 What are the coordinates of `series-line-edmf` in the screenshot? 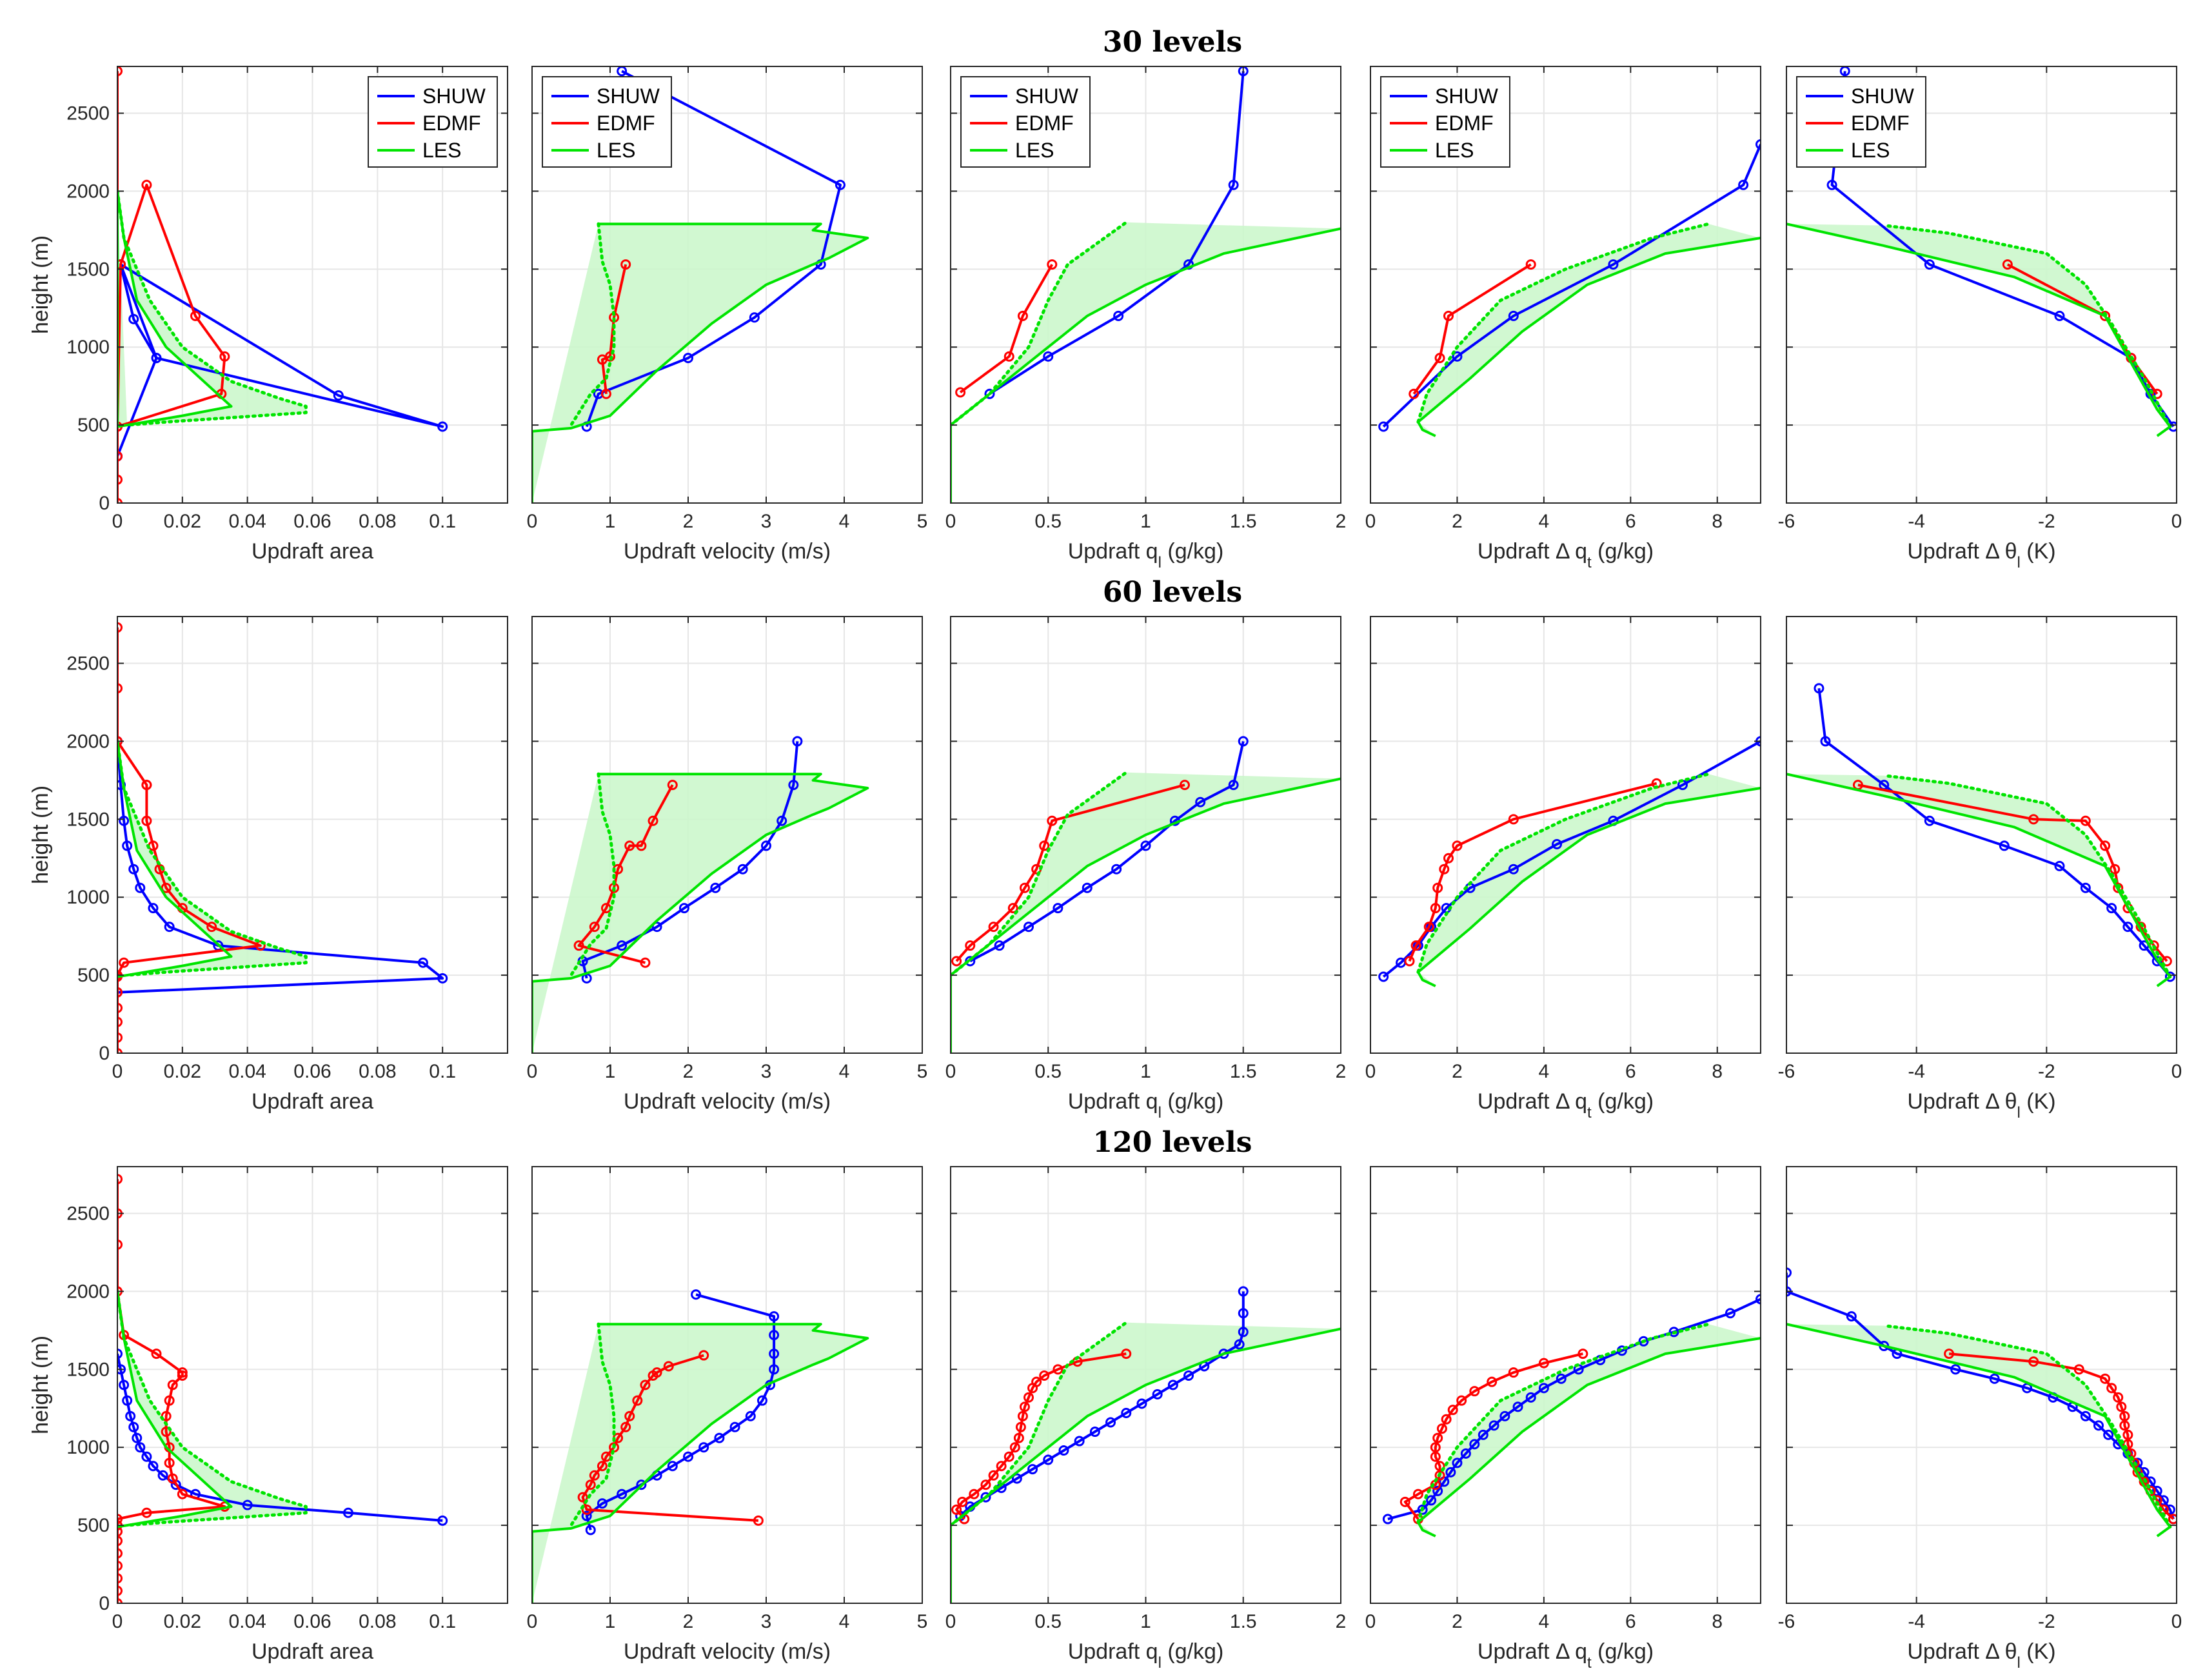 It's located at (1532, 872).